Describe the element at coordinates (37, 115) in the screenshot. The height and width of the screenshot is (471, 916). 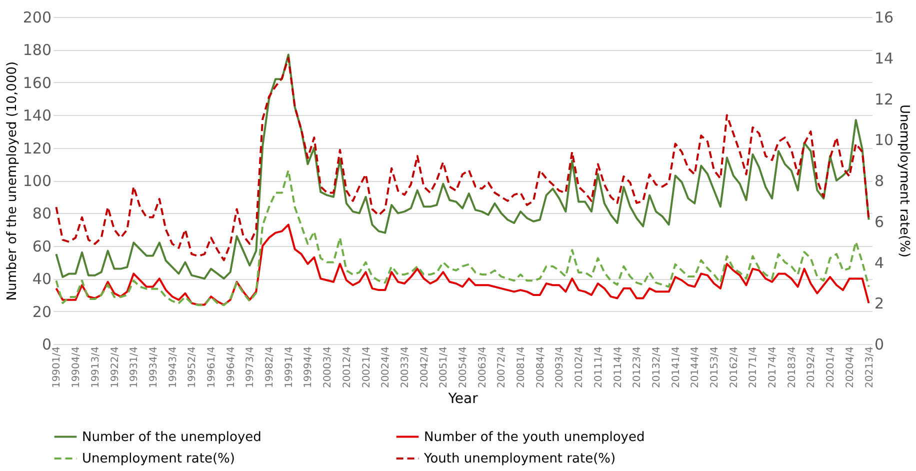
I see `y-tick-label: 140` at that location.